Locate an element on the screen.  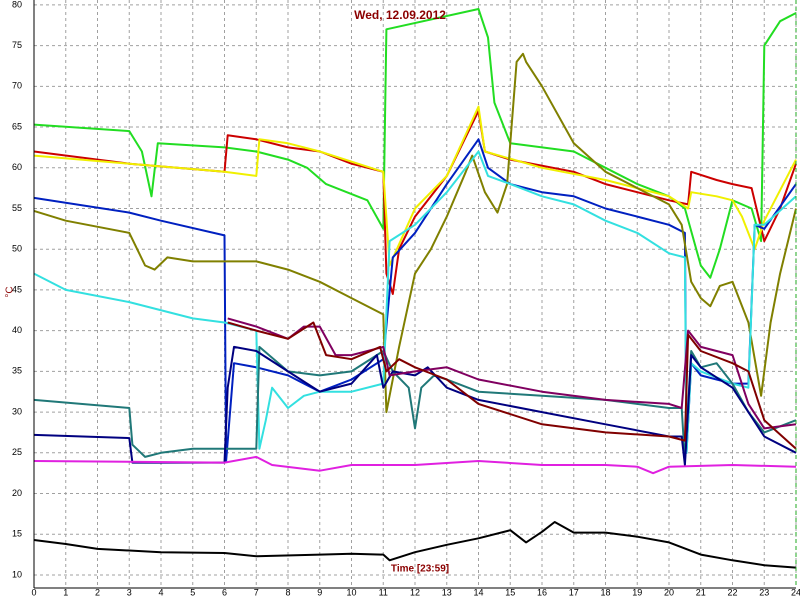
x-tick-label: 8 is located at coordinates (287, 592).